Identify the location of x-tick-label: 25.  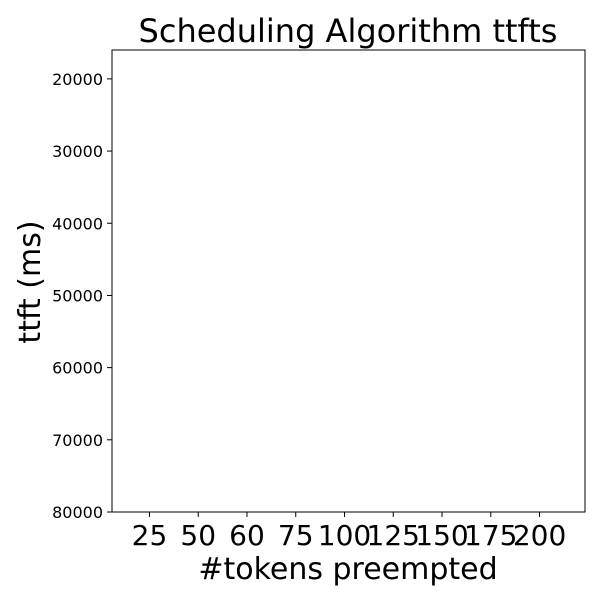
(150, 535).